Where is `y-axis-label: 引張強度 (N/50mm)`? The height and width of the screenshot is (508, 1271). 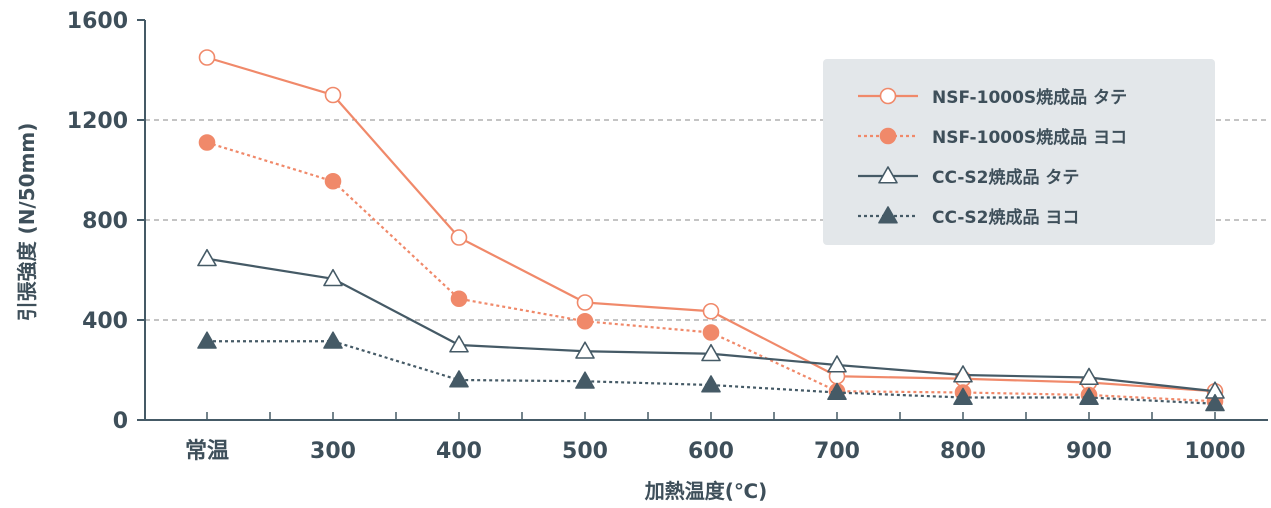 y-axis-label: 引張強度 (N/50mm) is located at coordinates (27, 222).